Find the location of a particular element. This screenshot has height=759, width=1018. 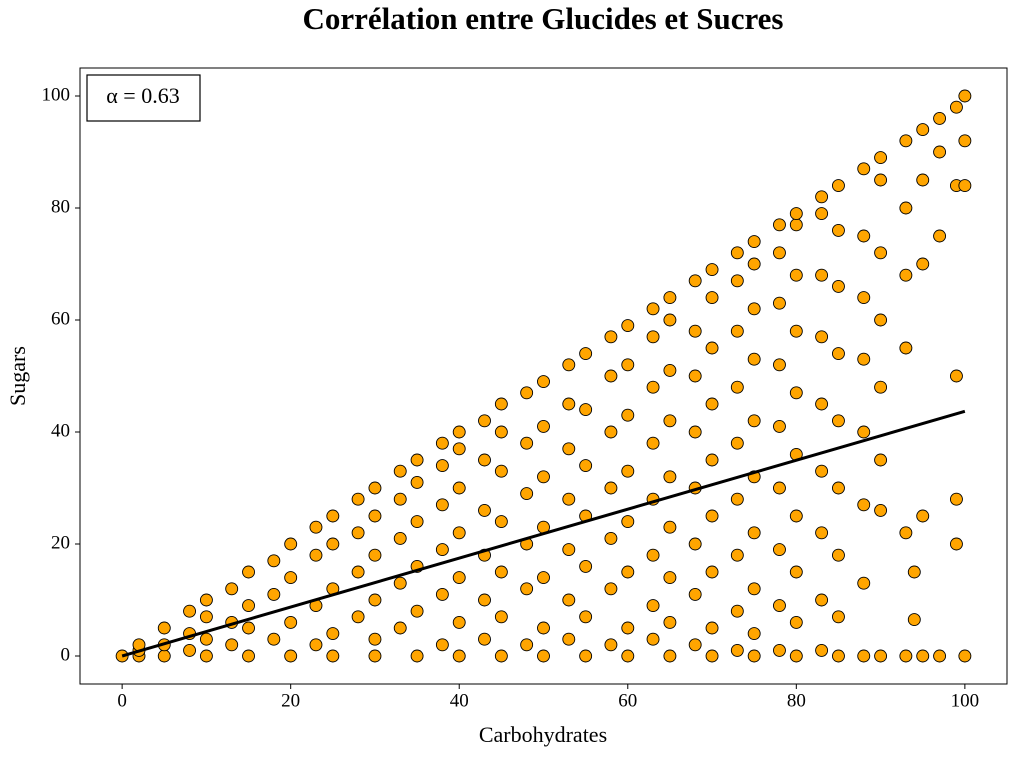

chart-title: Corrélation entre Glucides et Sucres is located at coordinates (543, 18).